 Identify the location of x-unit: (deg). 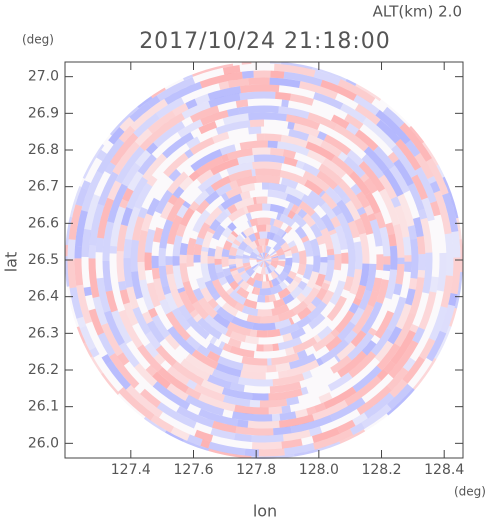
(470, 492).